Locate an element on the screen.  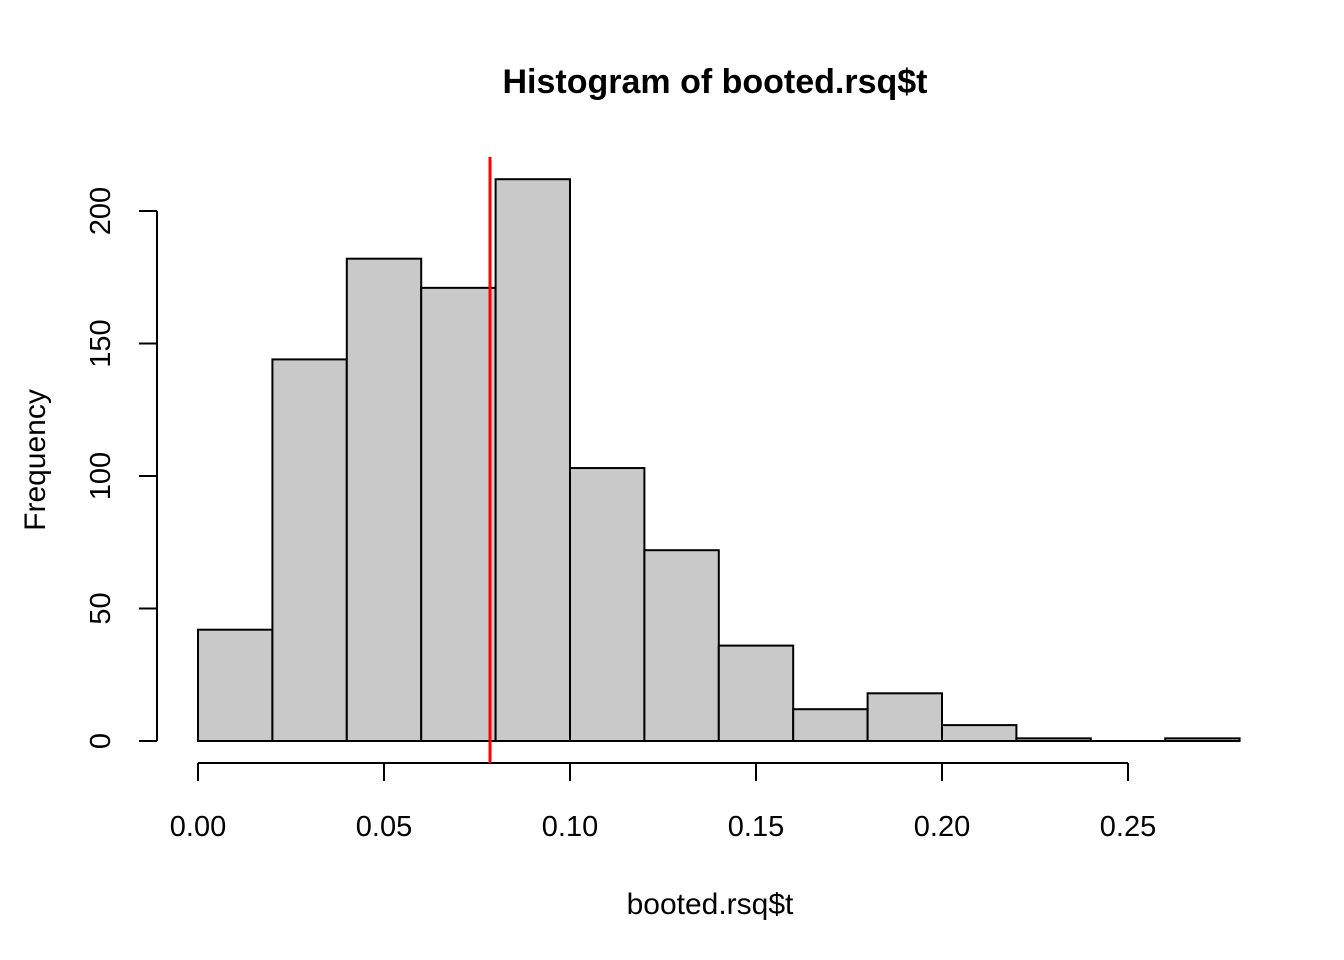
x-axis-tick-label: 0.10 is located at coordinates (570, 827).